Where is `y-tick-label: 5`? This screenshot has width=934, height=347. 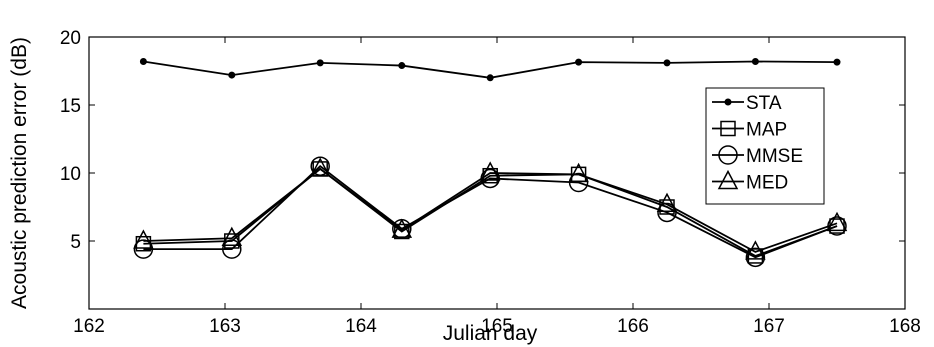
y-tick-label: 5 is located at coordinates (75, 242).